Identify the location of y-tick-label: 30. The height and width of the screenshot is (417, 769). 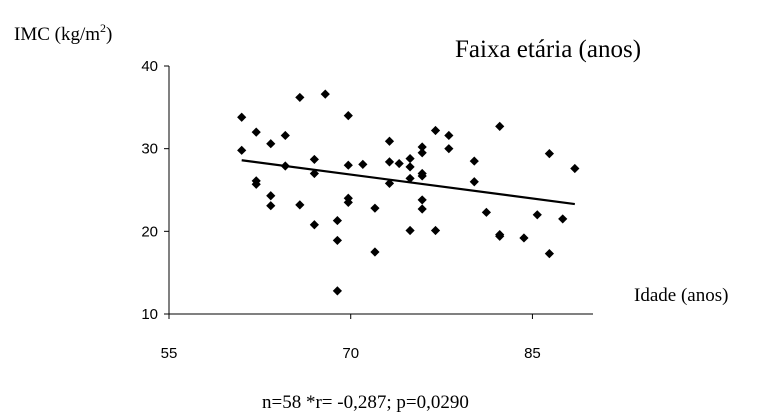
(149, 149).